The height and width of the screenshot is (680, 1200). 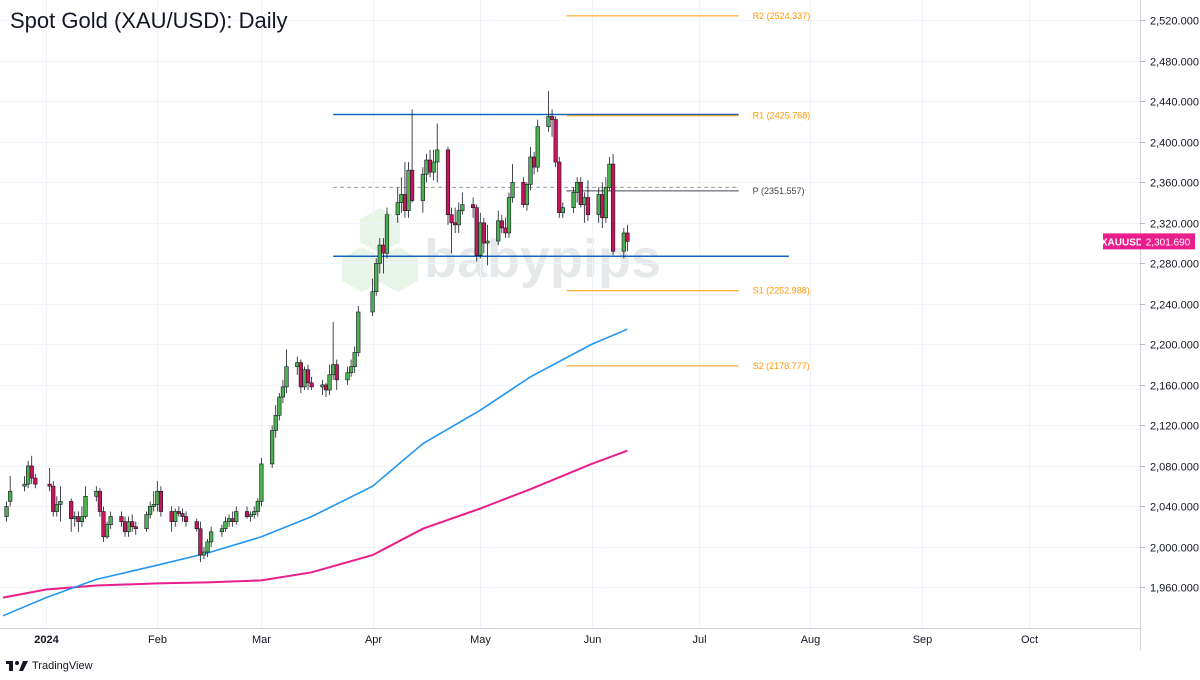 I want to click on y-tick-label: 2,320.000, so click(x=1174, y=225).